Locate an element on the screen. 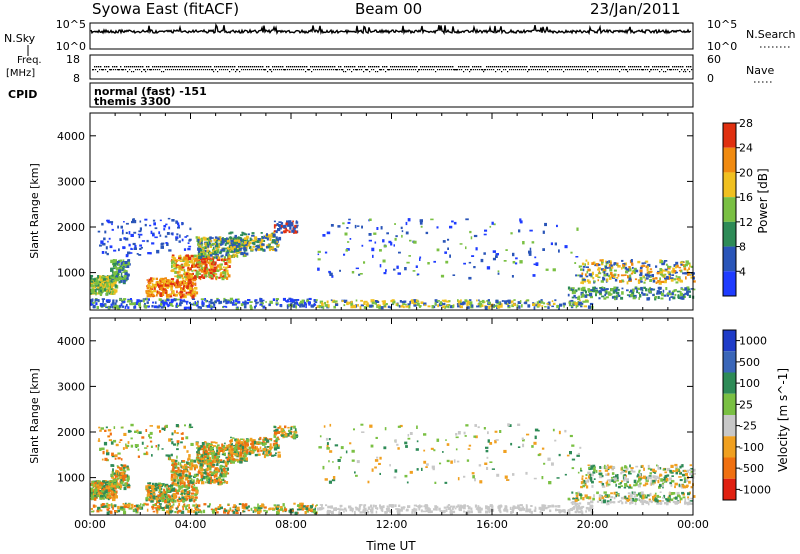 The height and width of the screenshot is (554, 800). nsky-trace is located at coordinates (391, 29).